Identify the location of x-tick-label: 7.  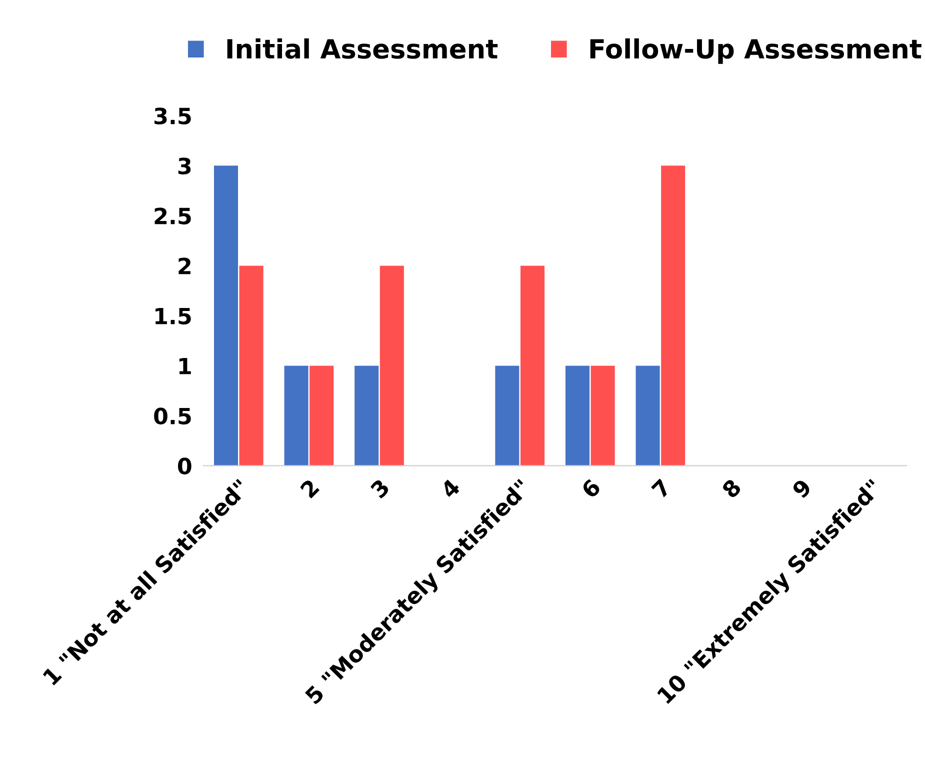
(661, 488).